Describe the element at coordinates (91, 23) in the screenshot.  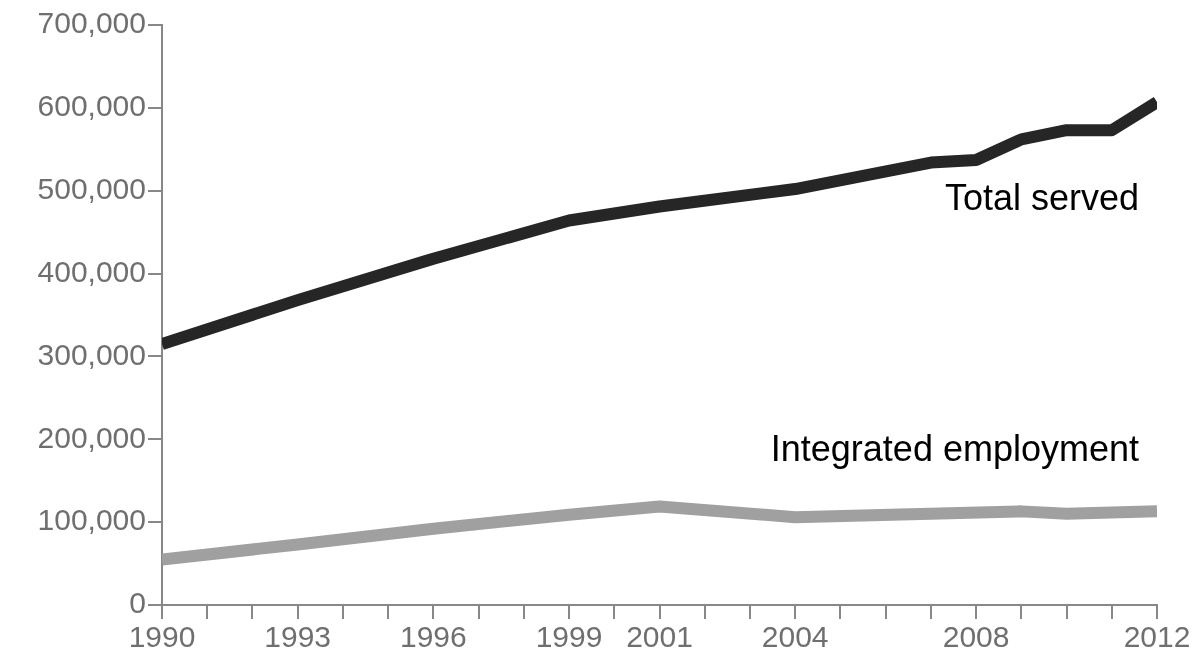
I see `y-tick-label: 700,000` at that location.